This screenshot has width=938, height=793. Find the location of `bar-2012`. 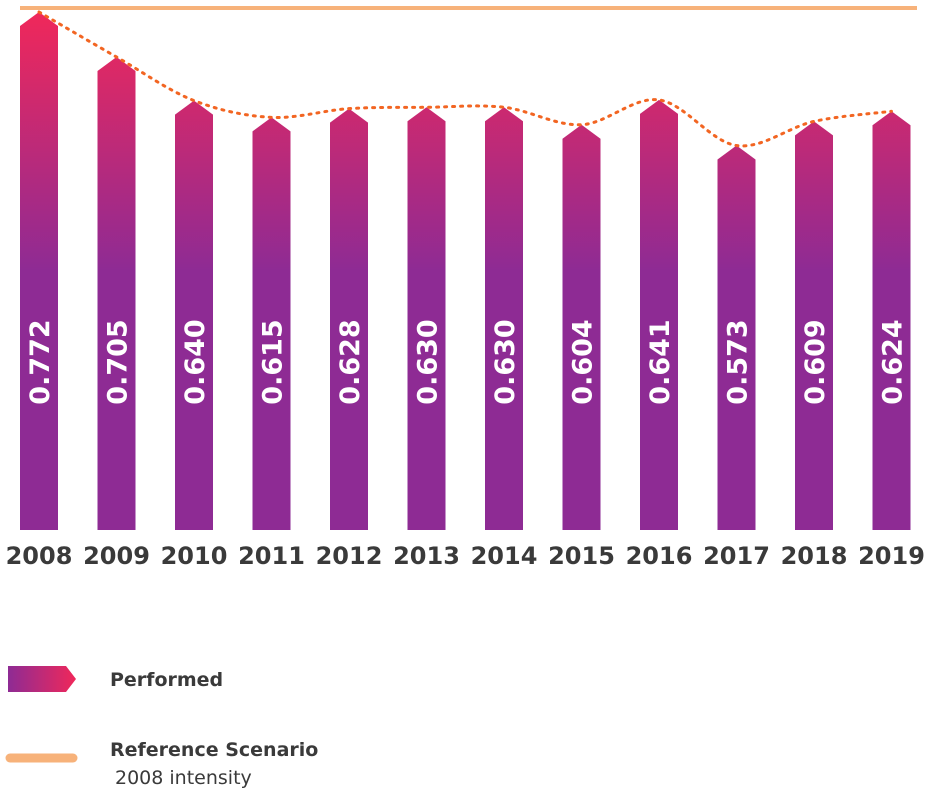

bar-2012 is located at coordinates (349, 319).